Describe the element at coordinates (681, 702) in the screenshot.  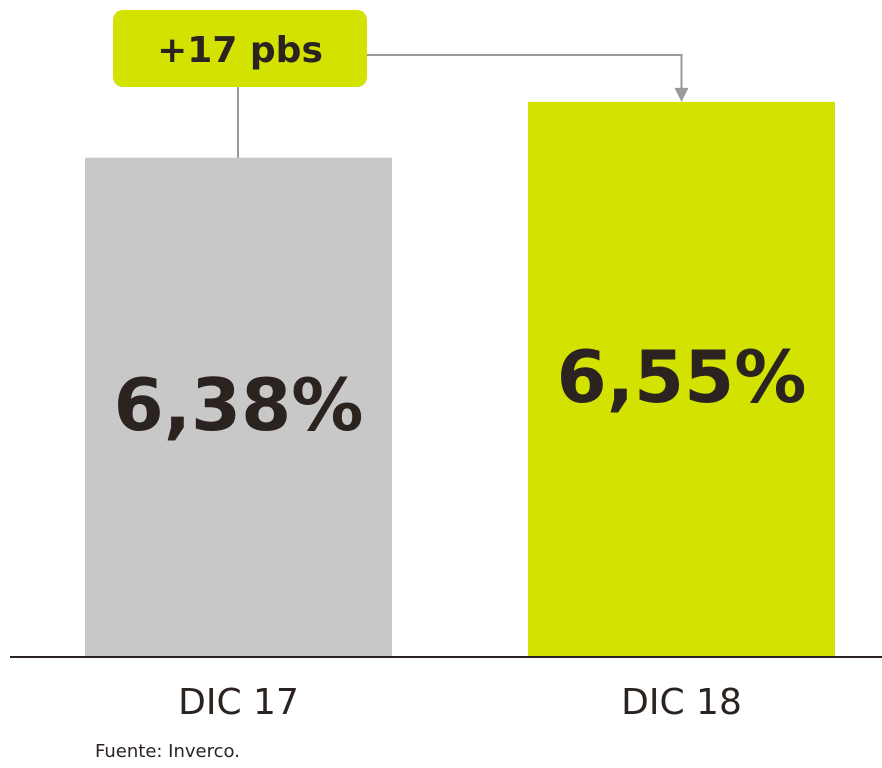
I see `x-tick-label: DIC 18` at that location.